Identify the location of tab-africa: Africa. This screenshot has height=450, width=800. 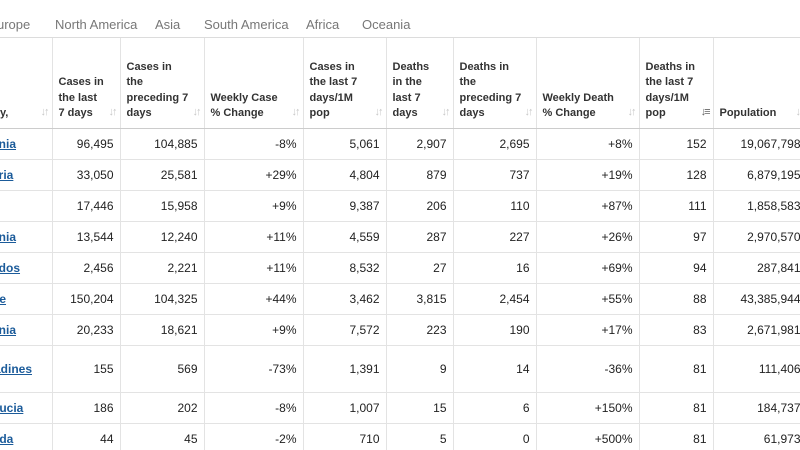
(323, 24).